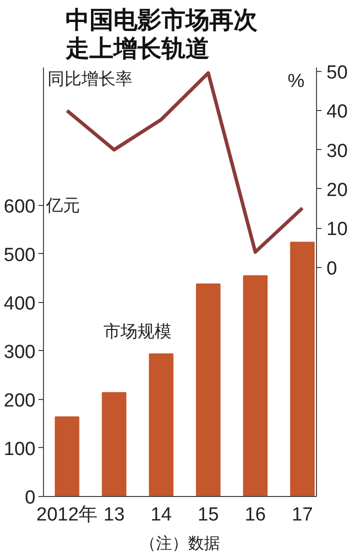 This screenshot has height=557, width=350. What do you see at coordinates (337, 190) in the screenshot?
I see `y2-tick-label: 20` at bounding box center [337, 190].